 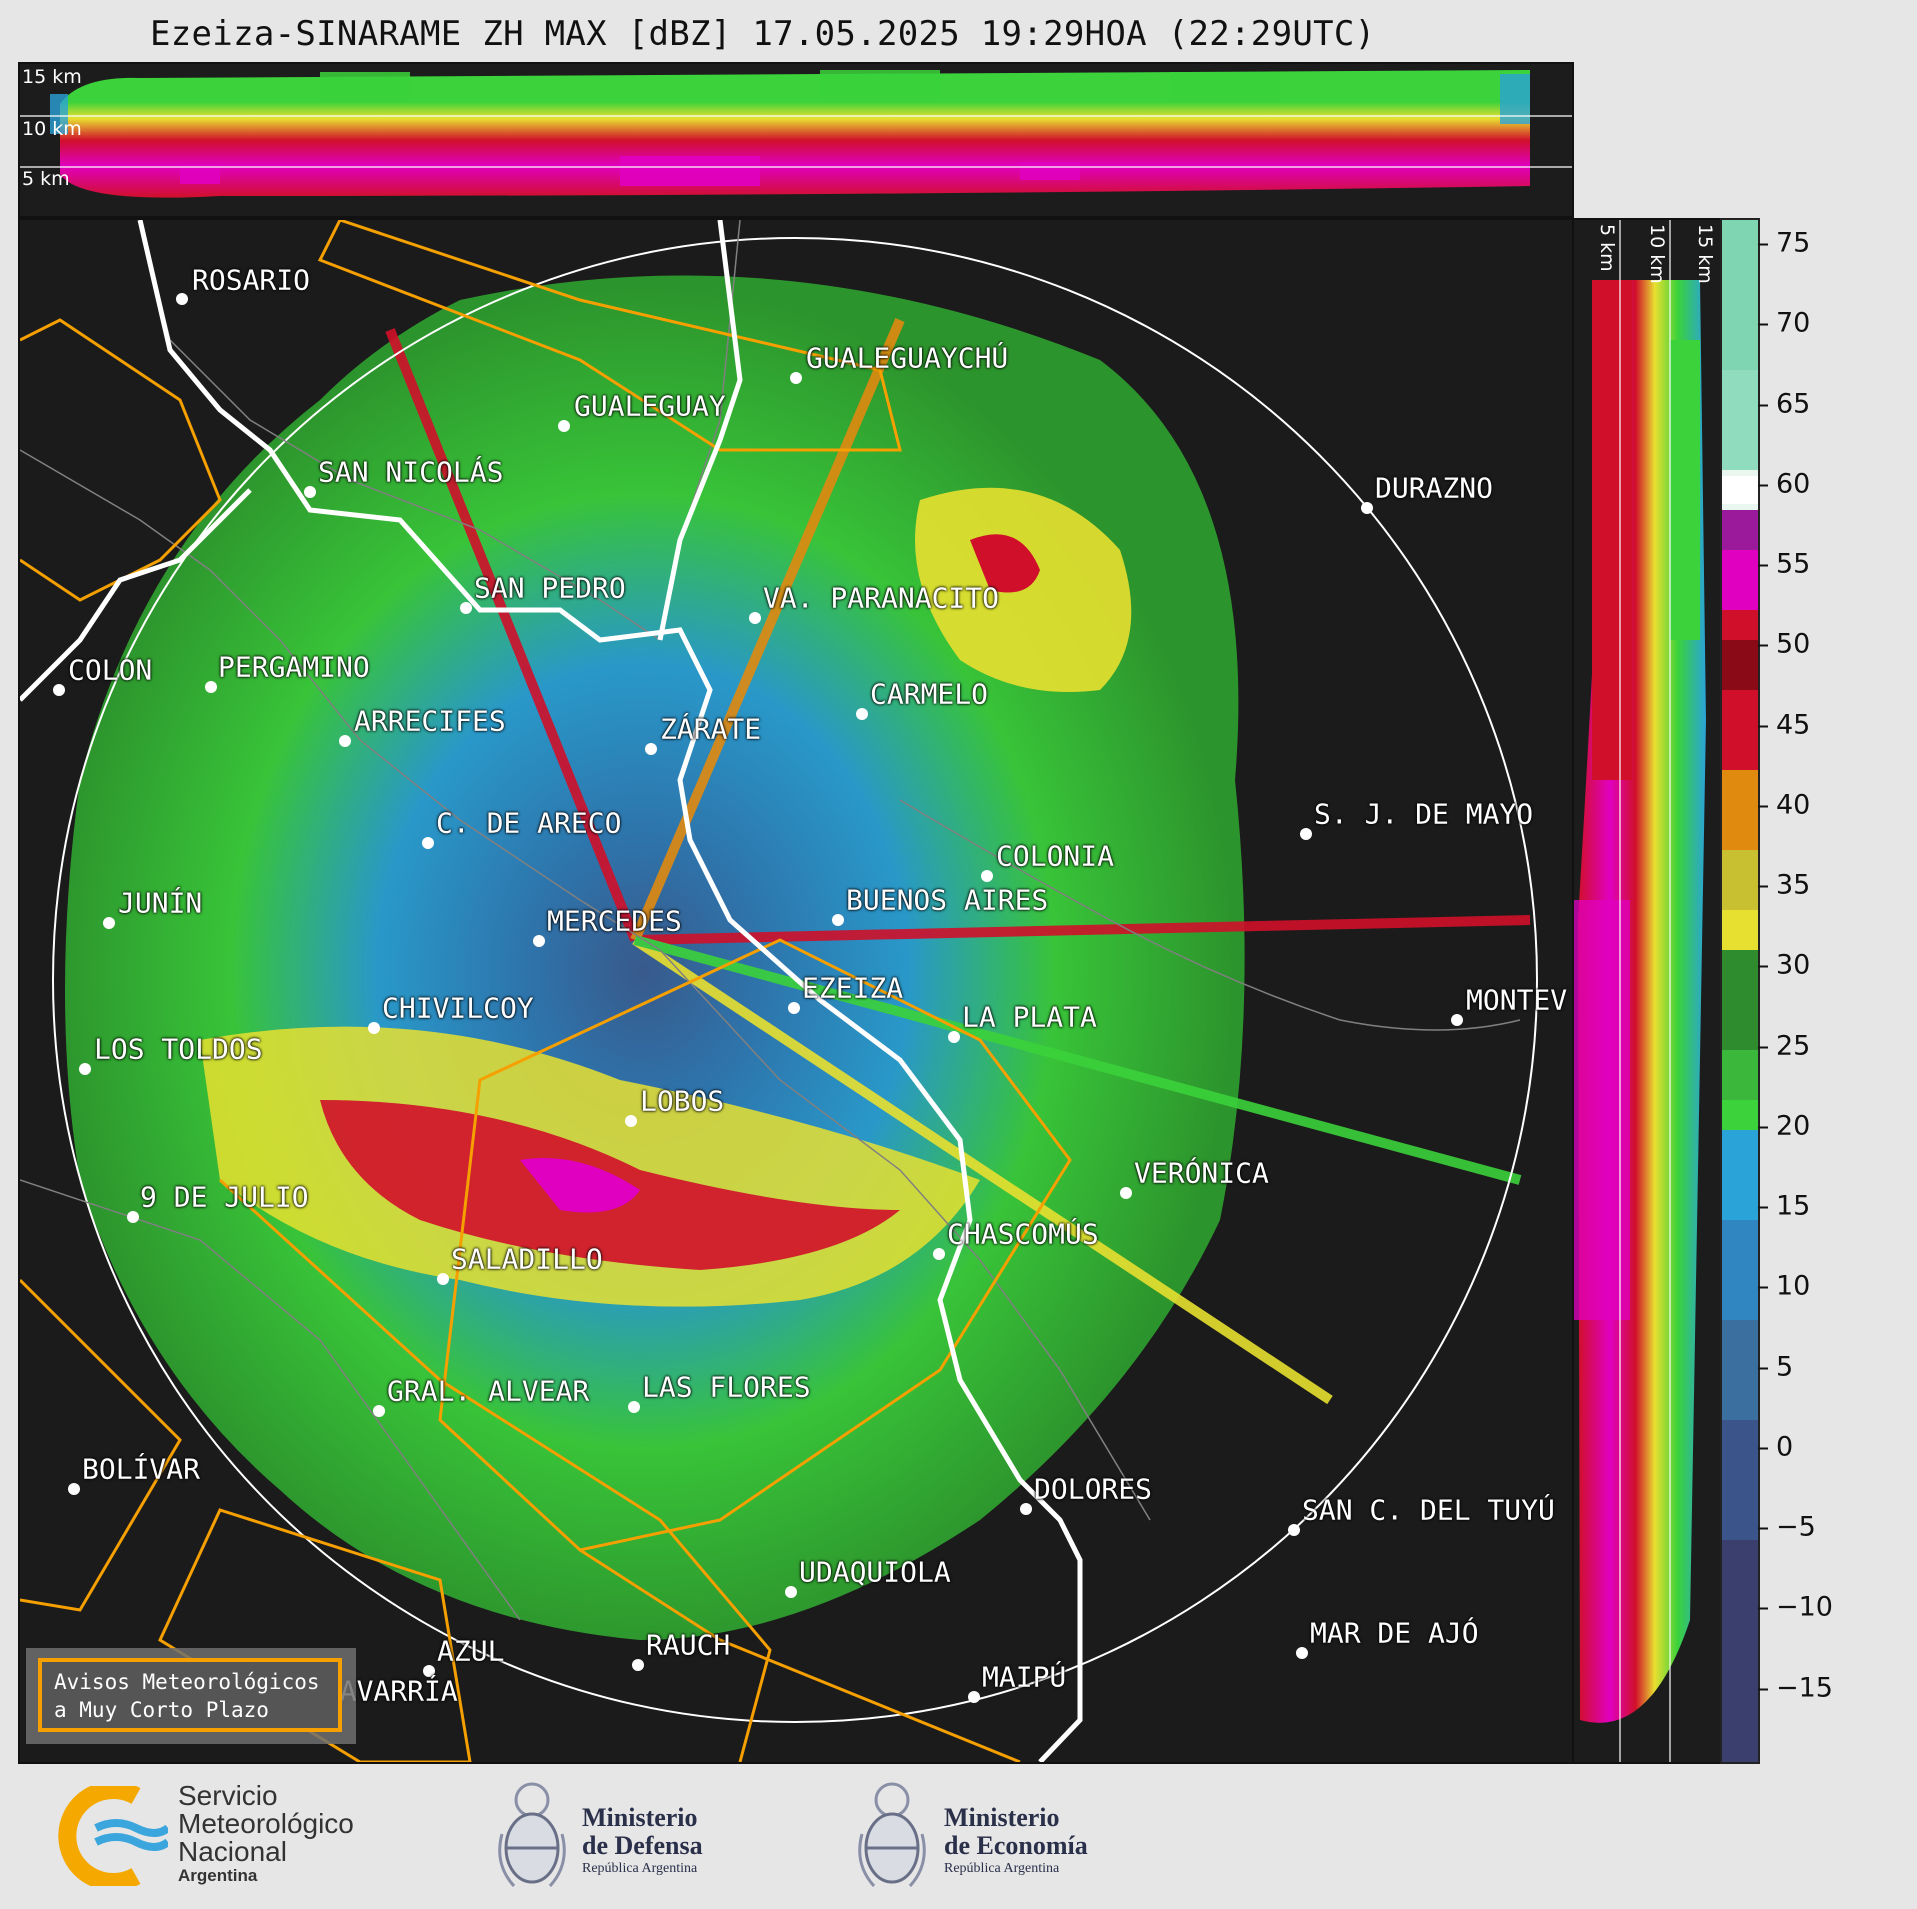 What do you see at coordinates (488, 1391) in the screenshot?
I see `city-label-gral-alvear: GRAL. ALVEAR` at bounding box center [488, 1391].